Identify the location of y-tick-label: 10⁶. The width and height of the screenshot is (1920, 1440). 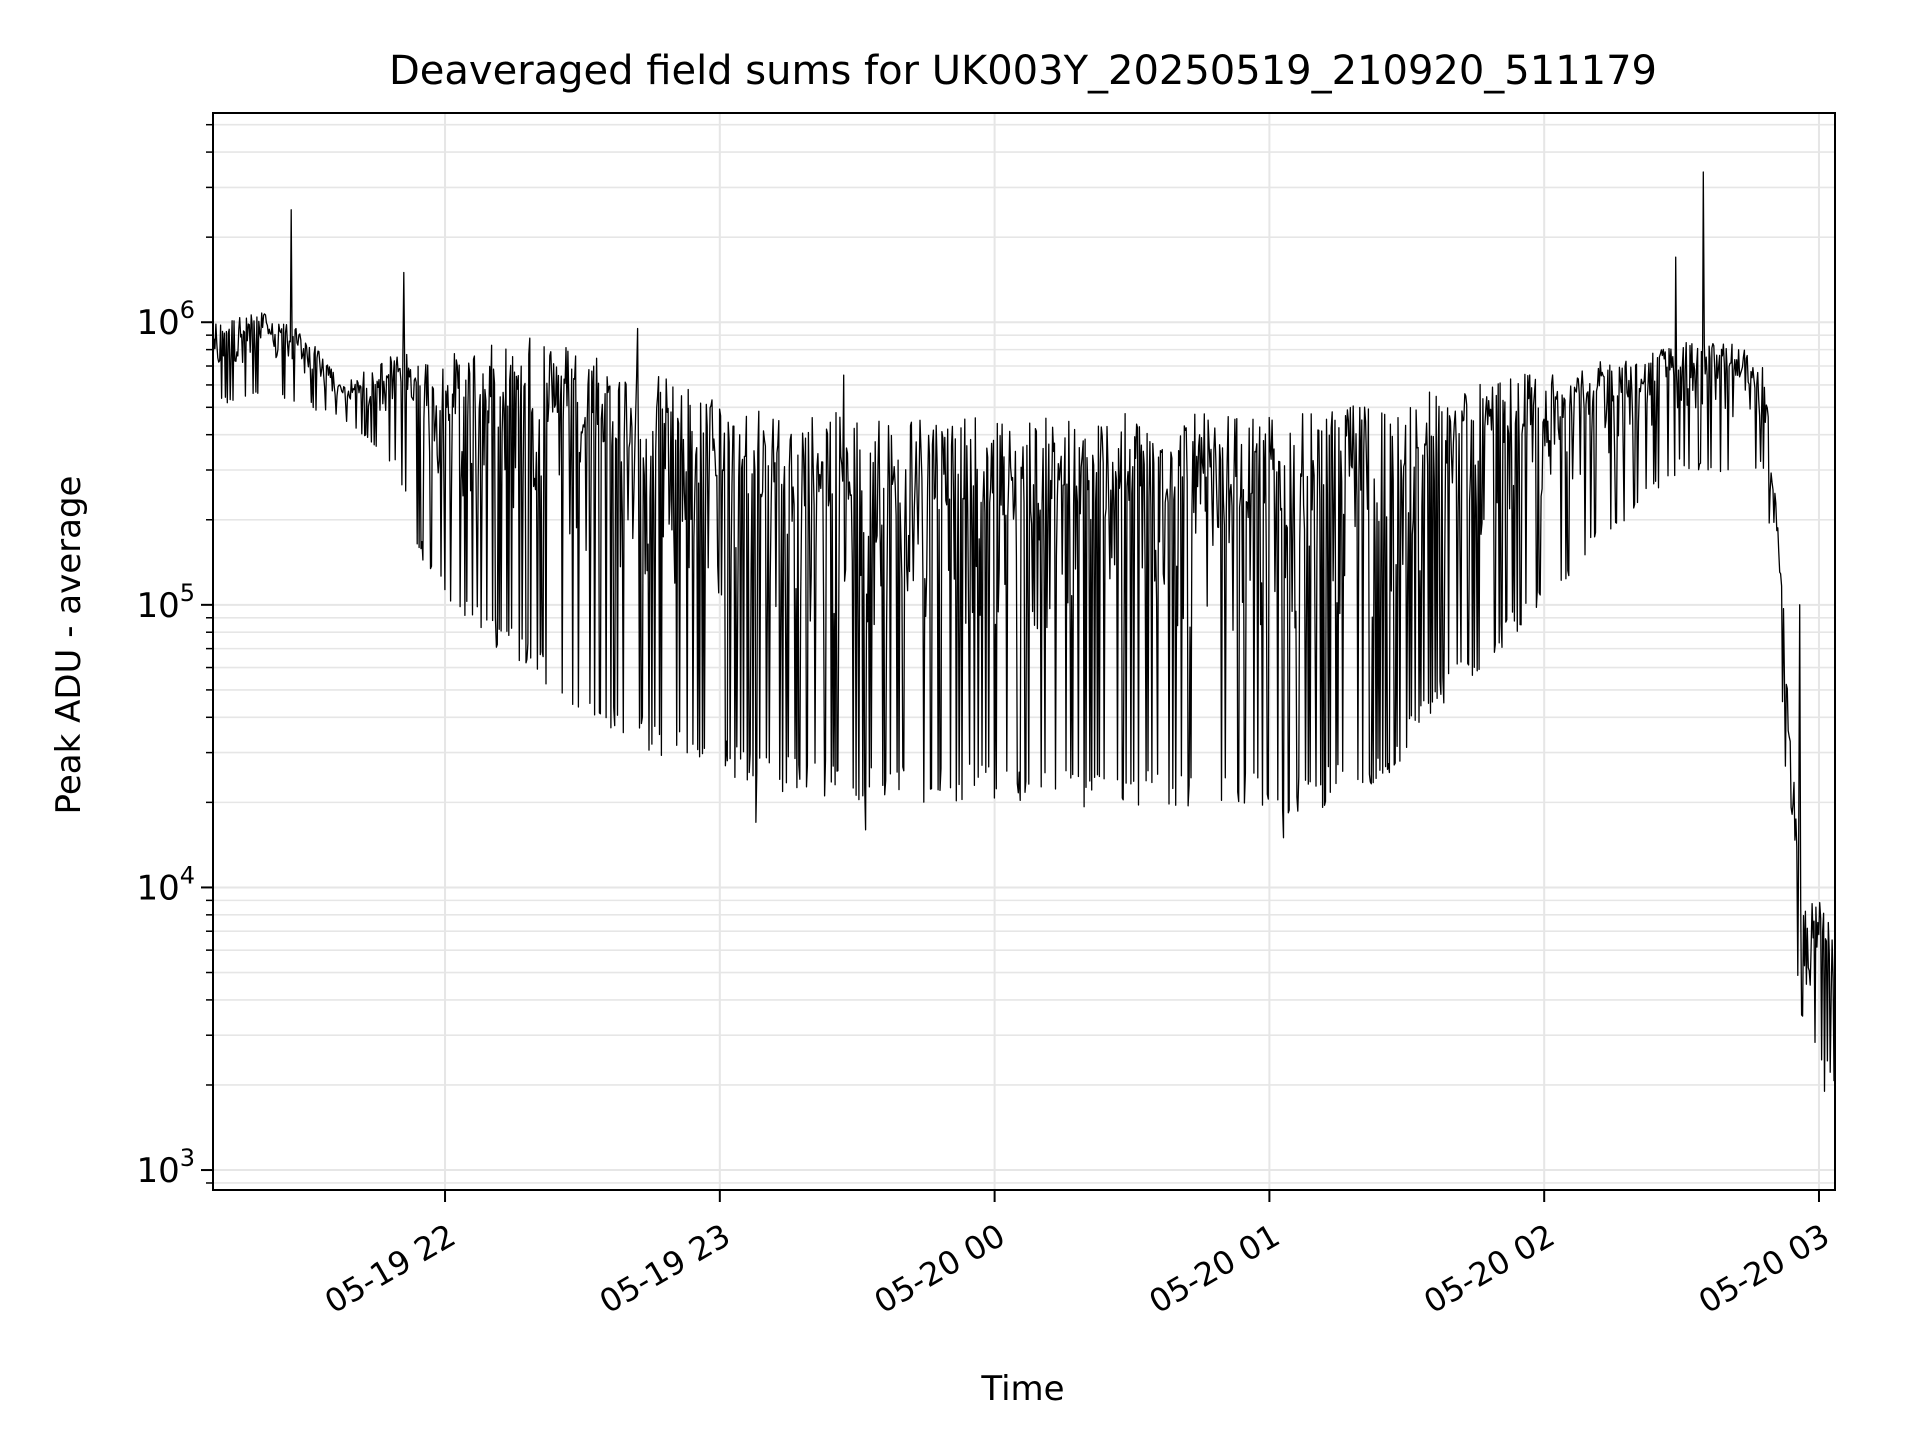
(165, 319).